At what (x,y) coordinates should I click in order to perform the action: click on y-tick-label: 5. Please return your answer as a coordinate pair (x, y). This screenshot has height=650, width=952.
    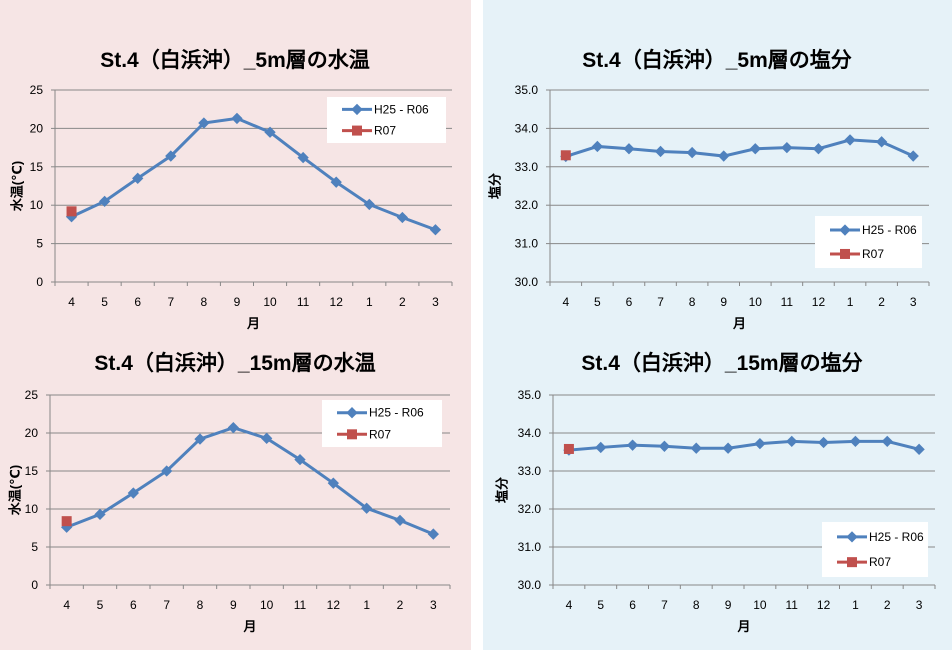
    Looking at the image, I should click on (34, 547).